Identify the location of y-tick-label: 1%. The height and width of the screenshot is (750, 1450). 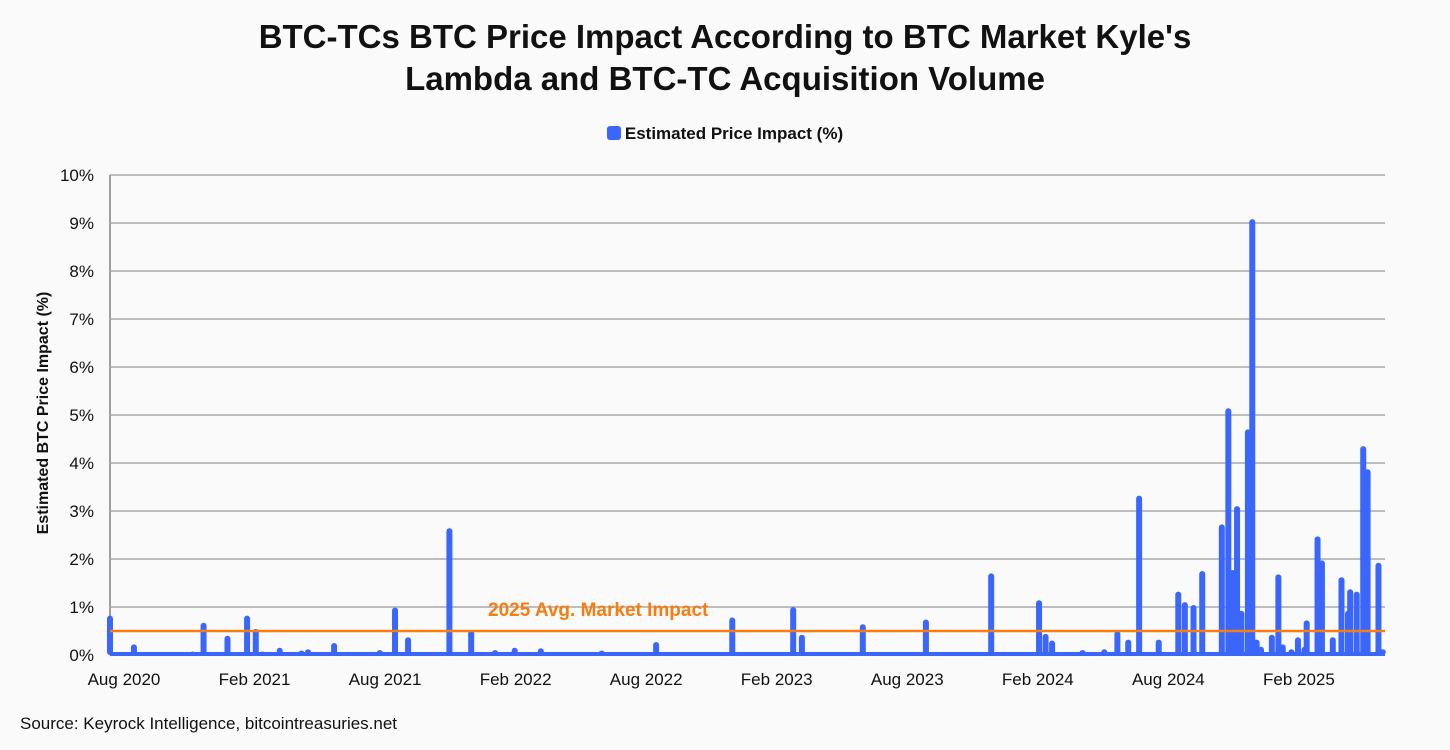
(81, 607).